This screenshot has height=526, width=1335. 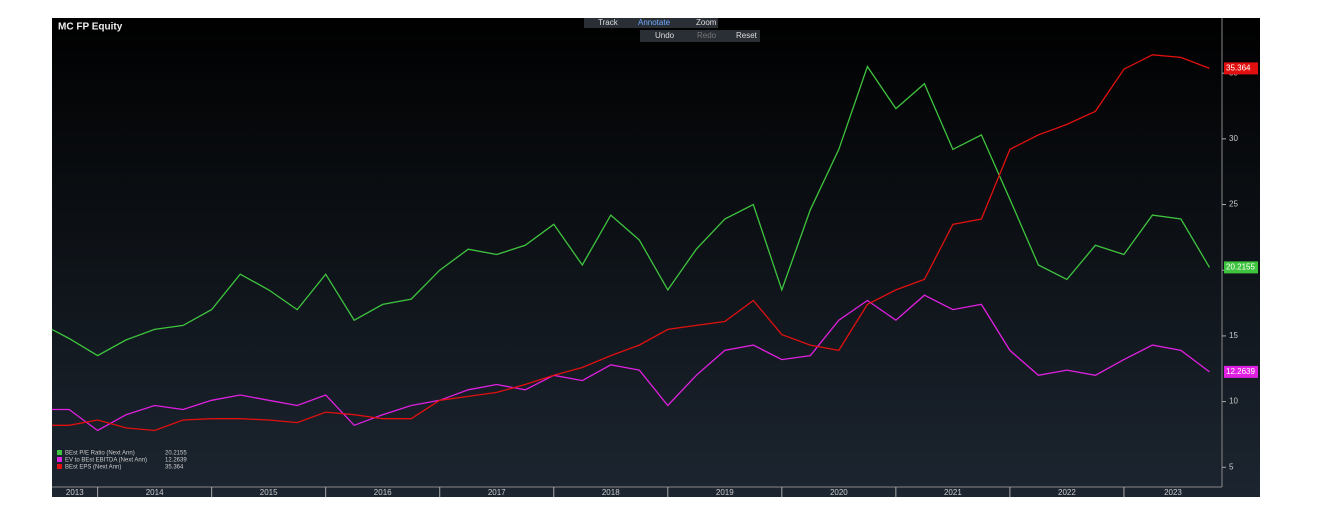 What do you see at coordinates (665, 35) in the screenshot?
I see `undo-button: Undo` at bounding box center [665, 35].